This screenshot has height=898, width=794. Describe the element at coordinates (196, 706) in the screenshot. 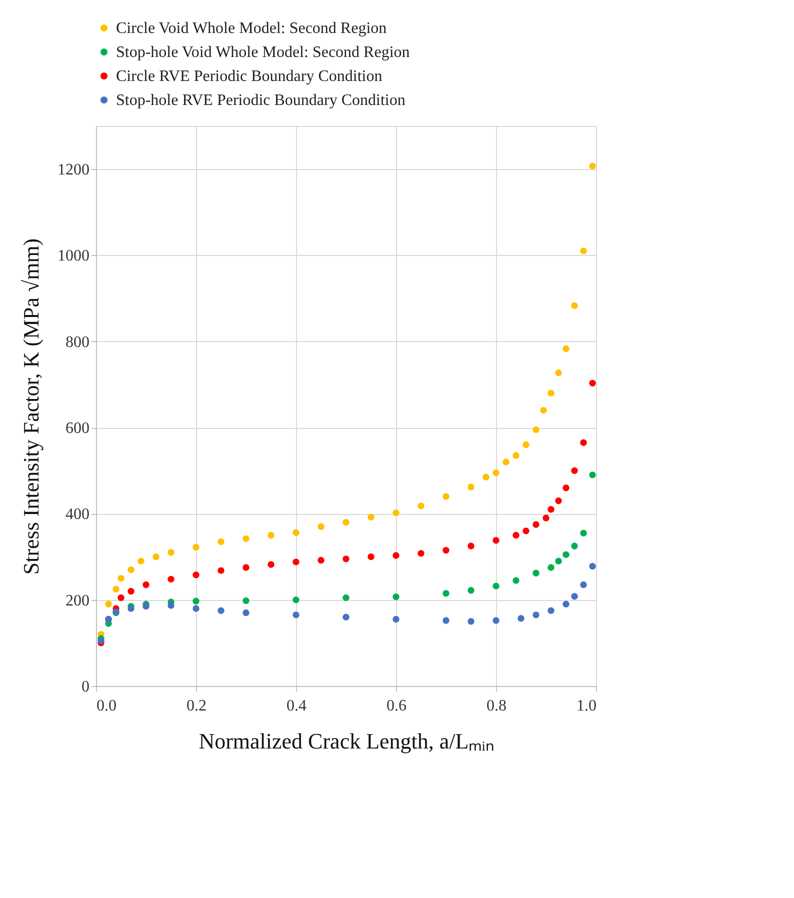

I see `x-tick-label: 0.2` at that location.